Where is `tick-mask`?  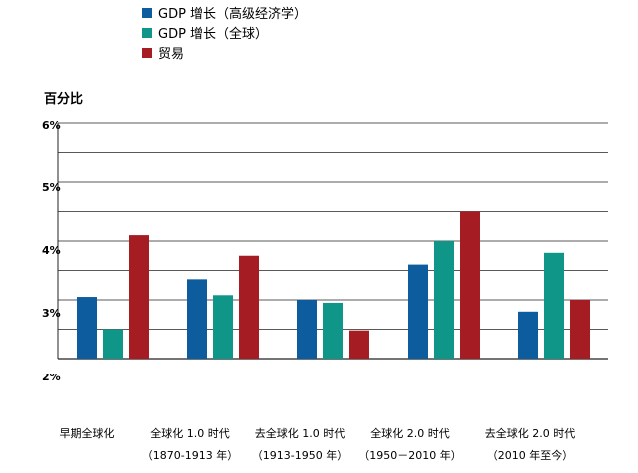
tick-mask is located at coordinates (50, 367).